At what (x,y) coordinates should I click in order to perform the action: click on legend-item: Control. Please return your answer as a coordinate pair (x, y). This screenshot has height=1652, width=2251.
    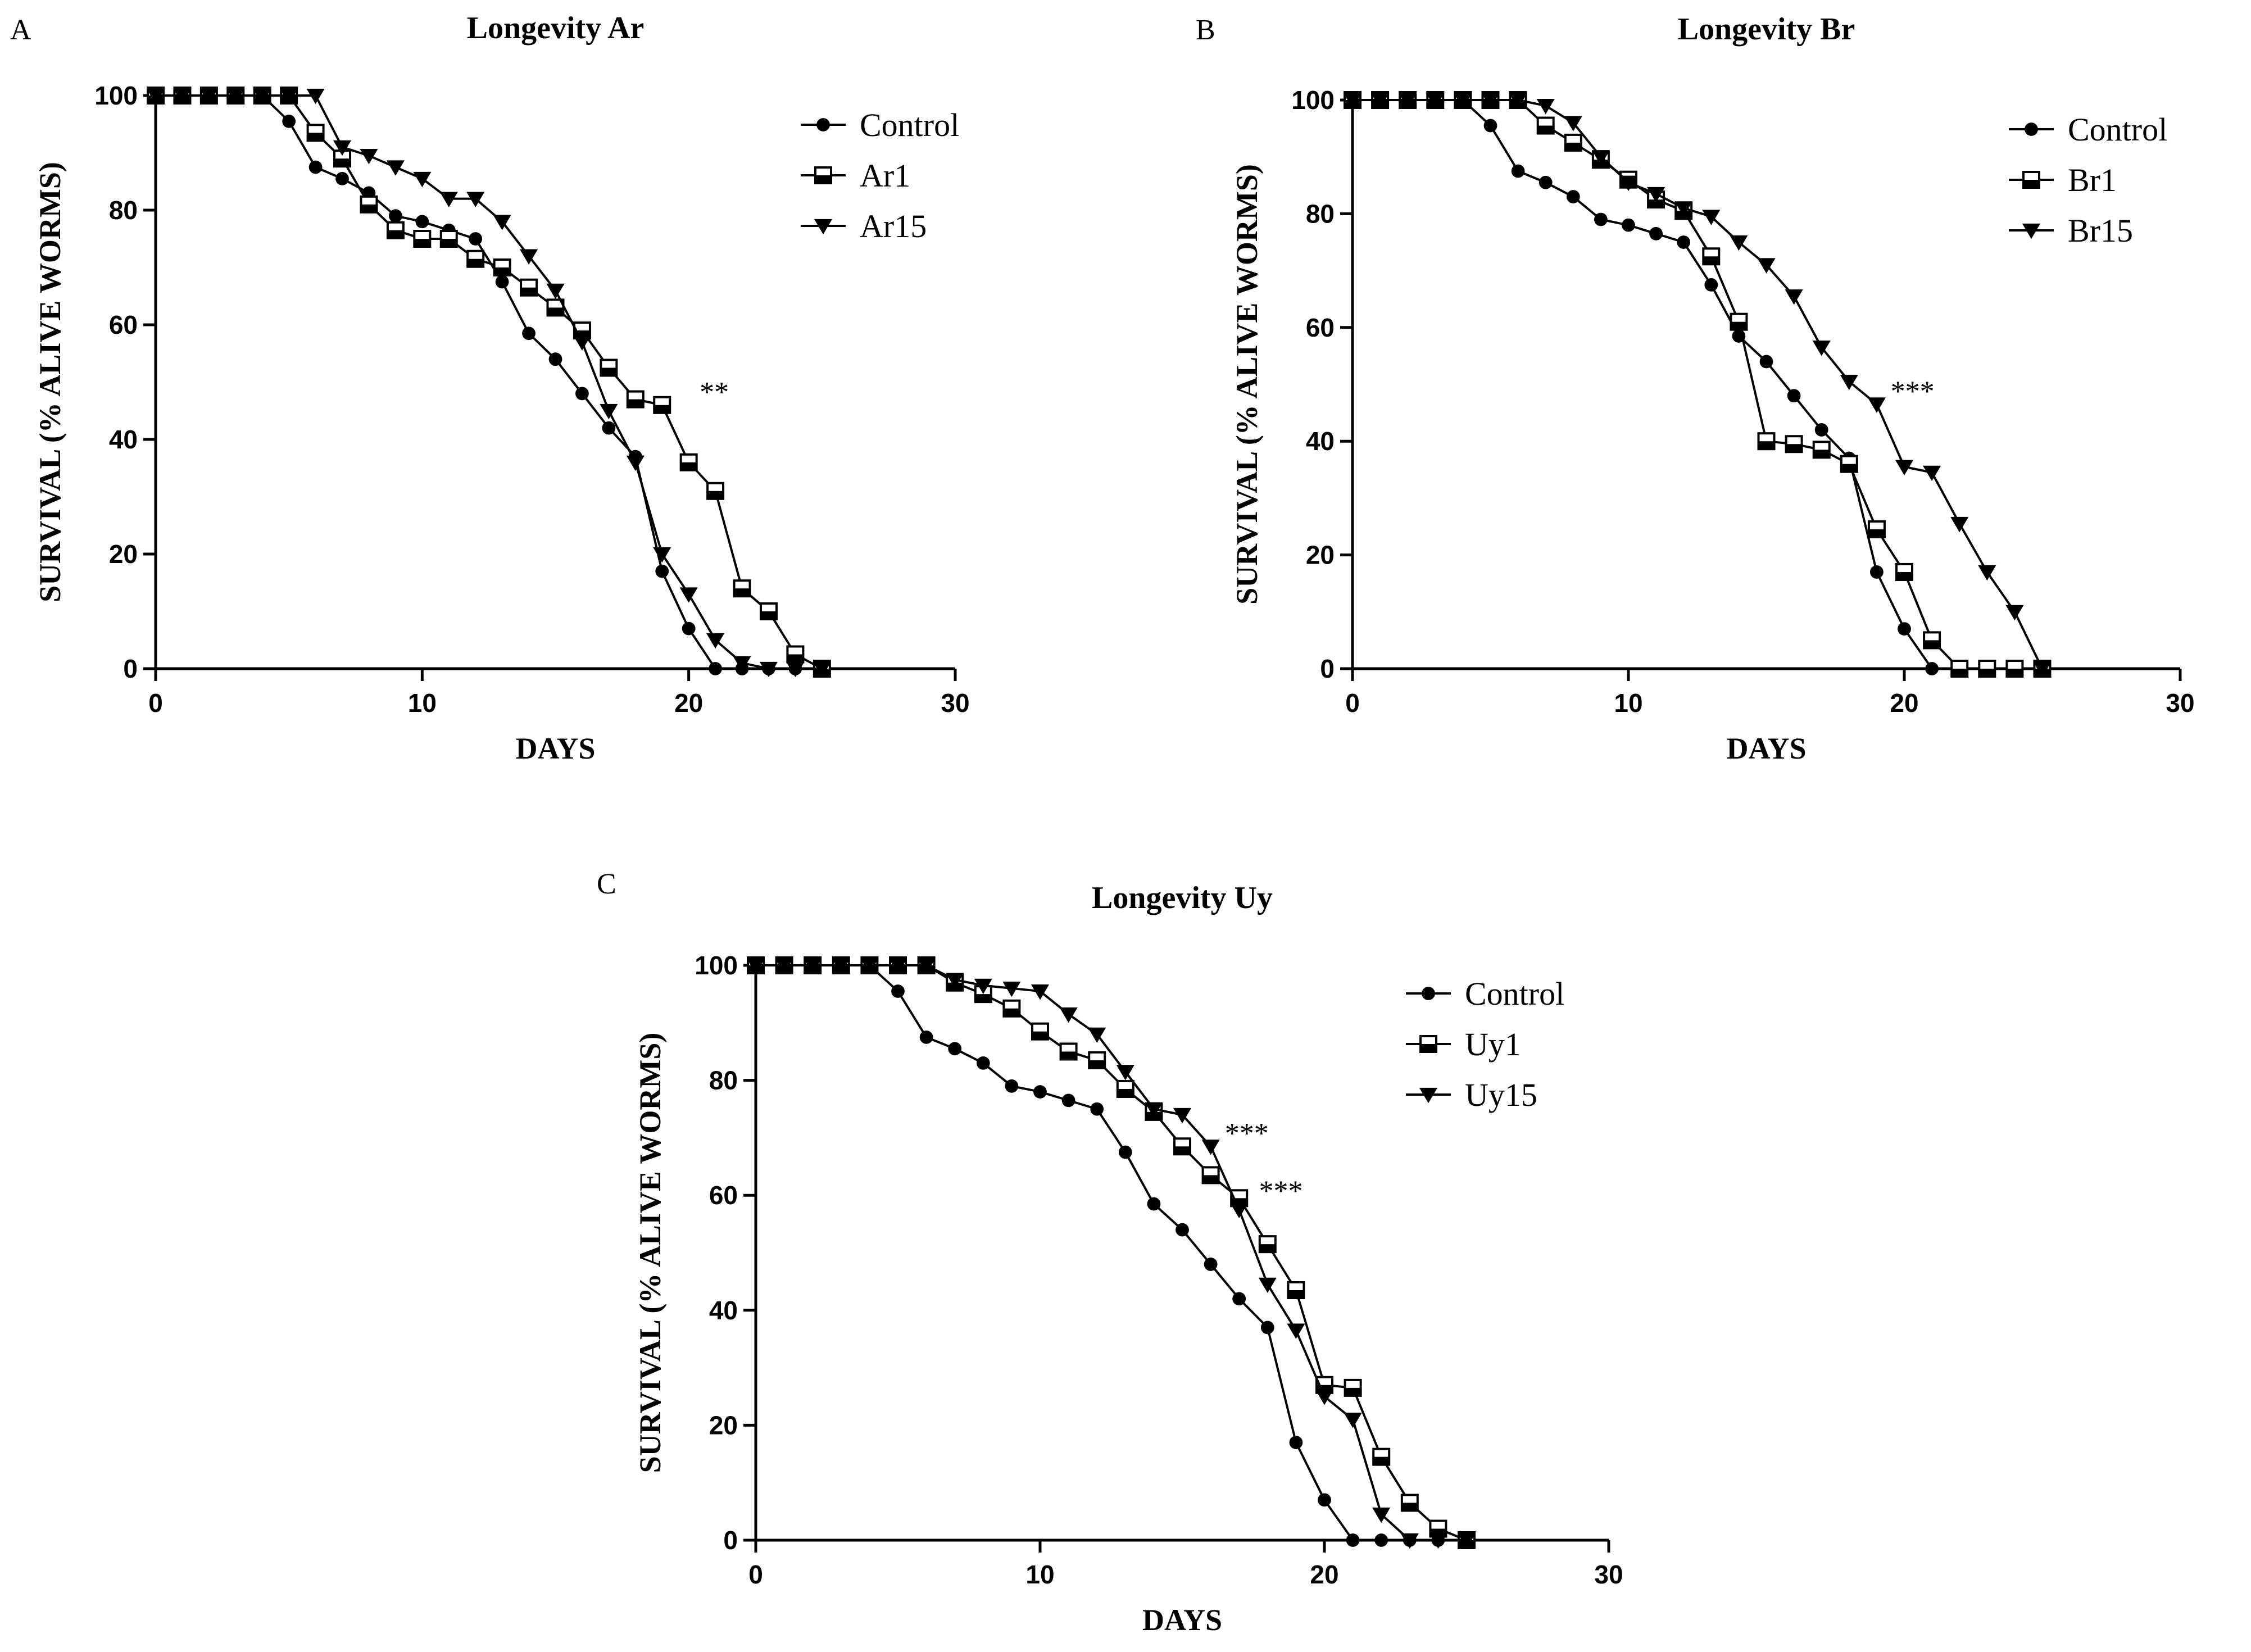
    Looking at the image, I should click on (2088, 129).